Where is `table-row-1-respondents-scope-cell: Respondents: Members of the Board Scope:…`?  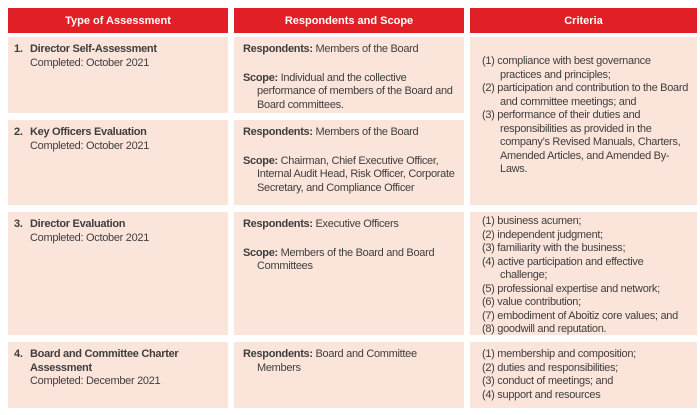
table-row-1-respondents-scope-cell: Respondents: Members of the Board Scope:… is located at coordinates (349, 75).